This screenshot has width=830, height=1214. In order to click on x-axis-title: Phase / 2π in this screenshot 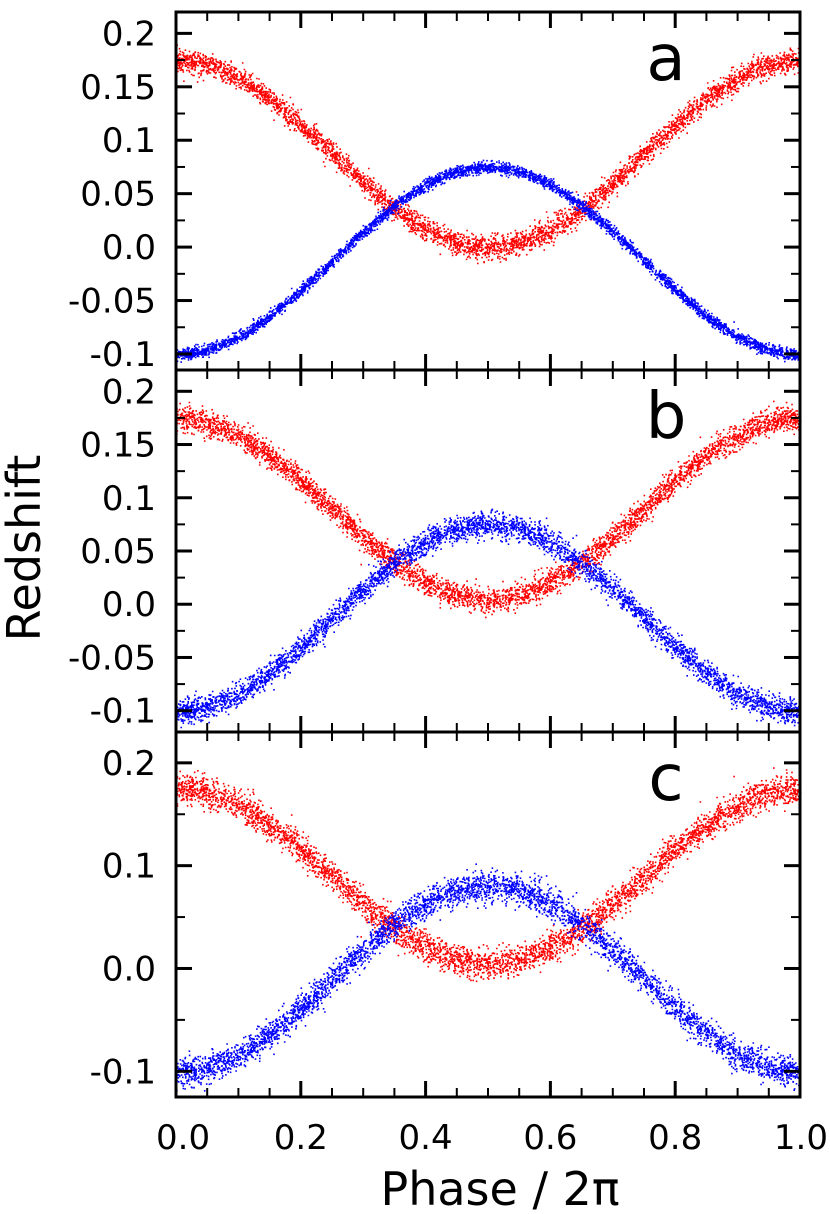, I will do `click(499, 1188)`.